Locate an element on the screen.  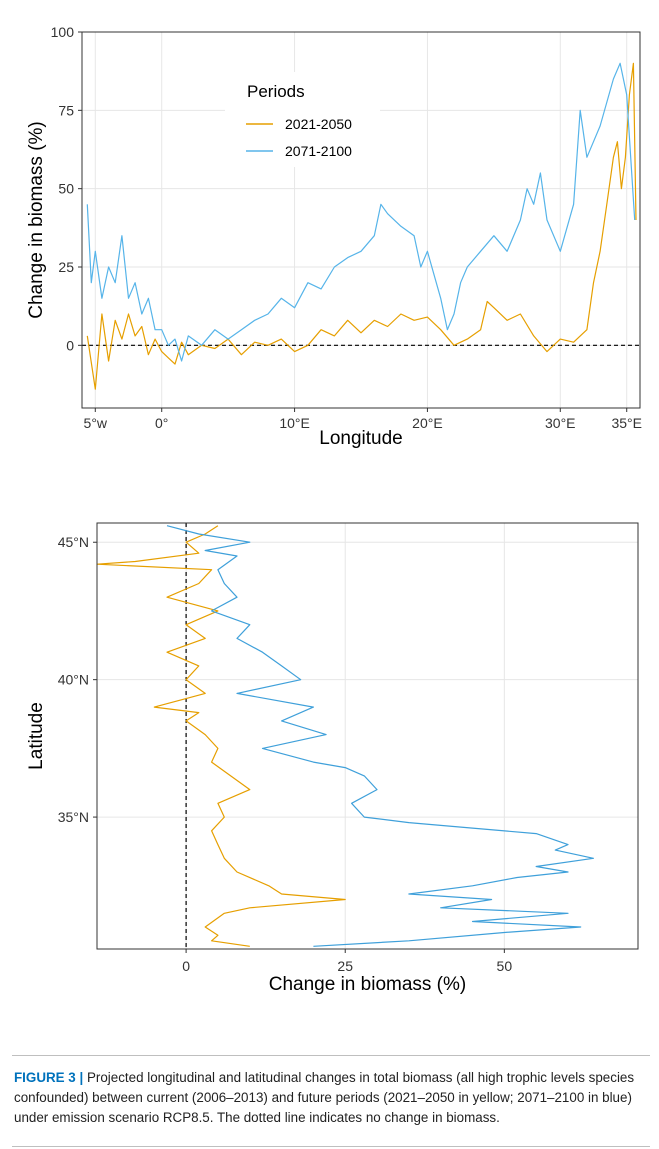
x-tick-label: 0 is located at coordinates (186, 966).